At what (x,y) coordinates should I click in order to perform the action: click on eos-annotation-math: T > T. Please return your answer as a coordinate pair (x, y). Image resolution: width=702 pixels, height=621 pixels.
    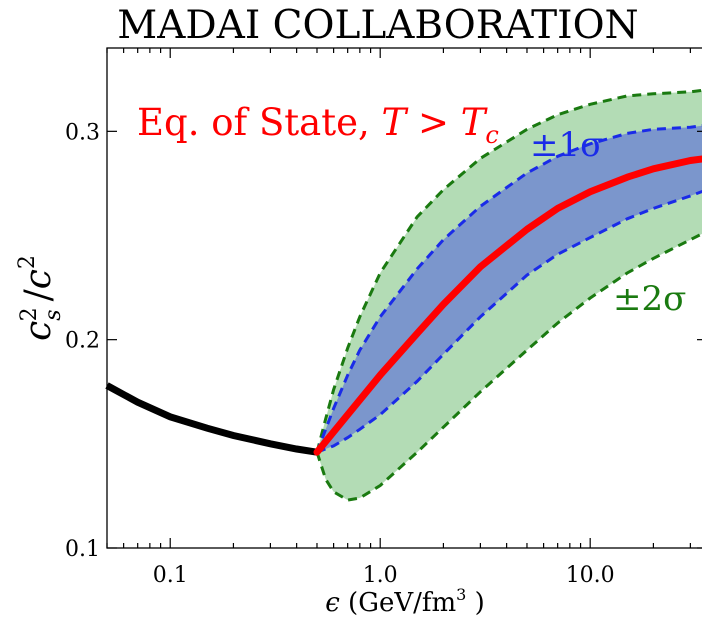
    Looking at the image, I should click on (435, 122).